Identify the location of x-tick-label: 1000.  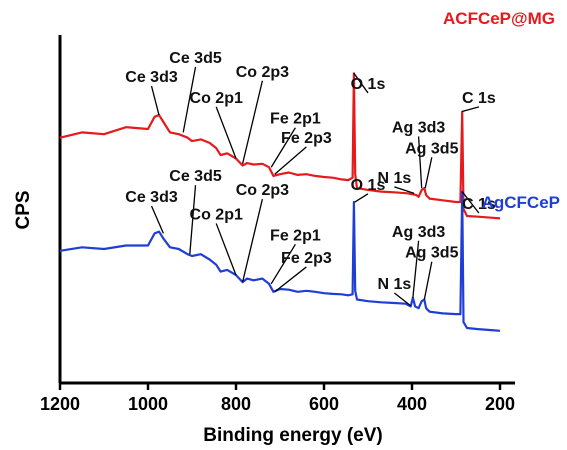
(148, 404).